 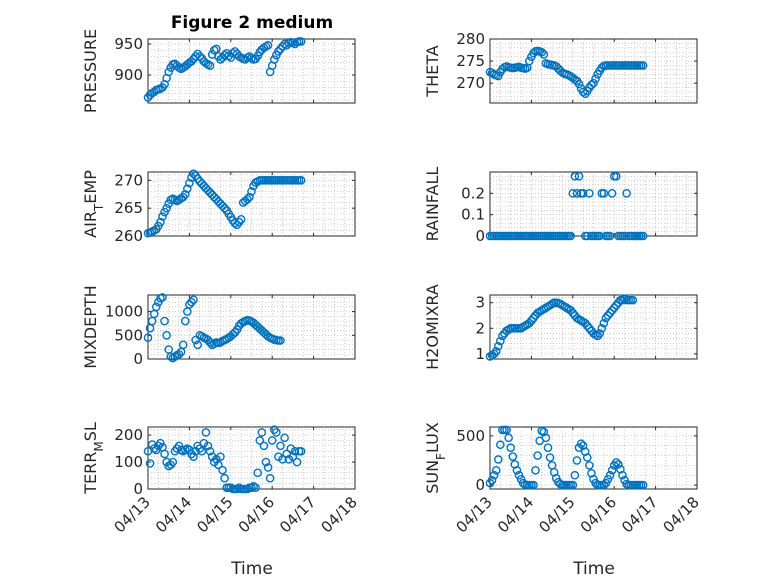 I want to click on y-tick-label: 500, so click(x=470, y=436).